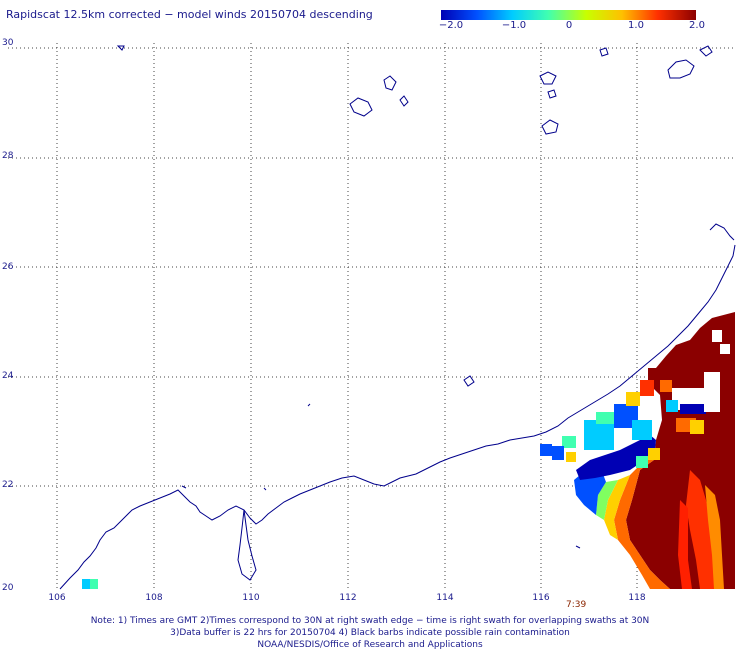 The height and width of the screenshot is (650, 740). Describe the element at coordinates (57, 598) in the screenshot. I see `lon-label: 106` at that location.